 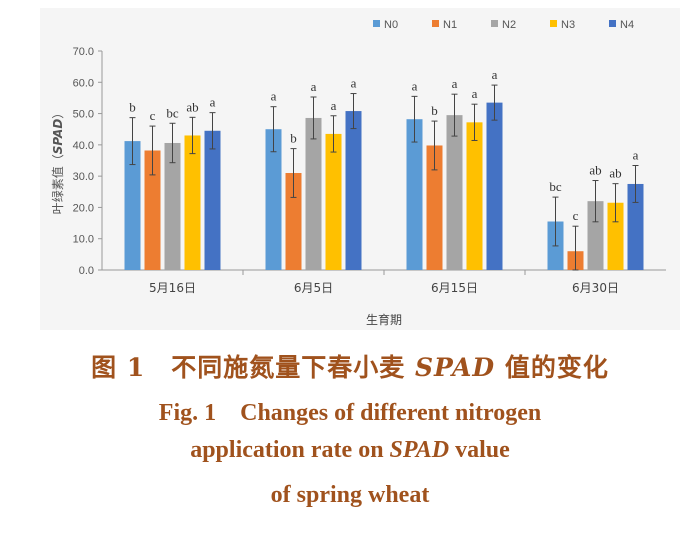 What do you see at coordinates (435, 23) in the screenshot?
I see `legend-swatch-n1` at bounding box center [435, 23].